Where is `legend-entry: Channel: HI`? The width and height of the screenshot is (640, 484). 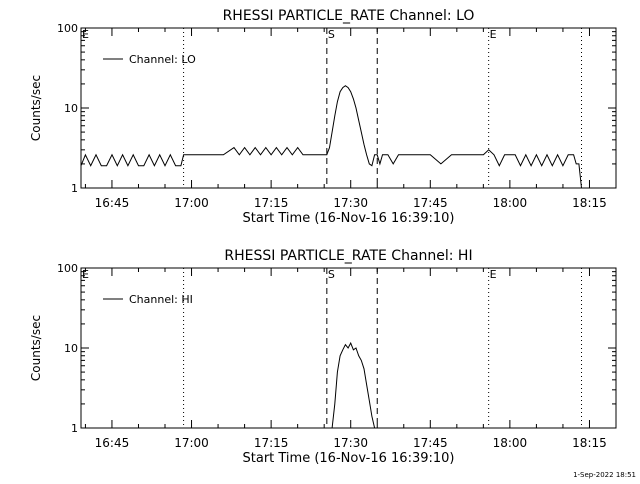
legend-entry: Channel: HI is located at coordinates (161, 299).